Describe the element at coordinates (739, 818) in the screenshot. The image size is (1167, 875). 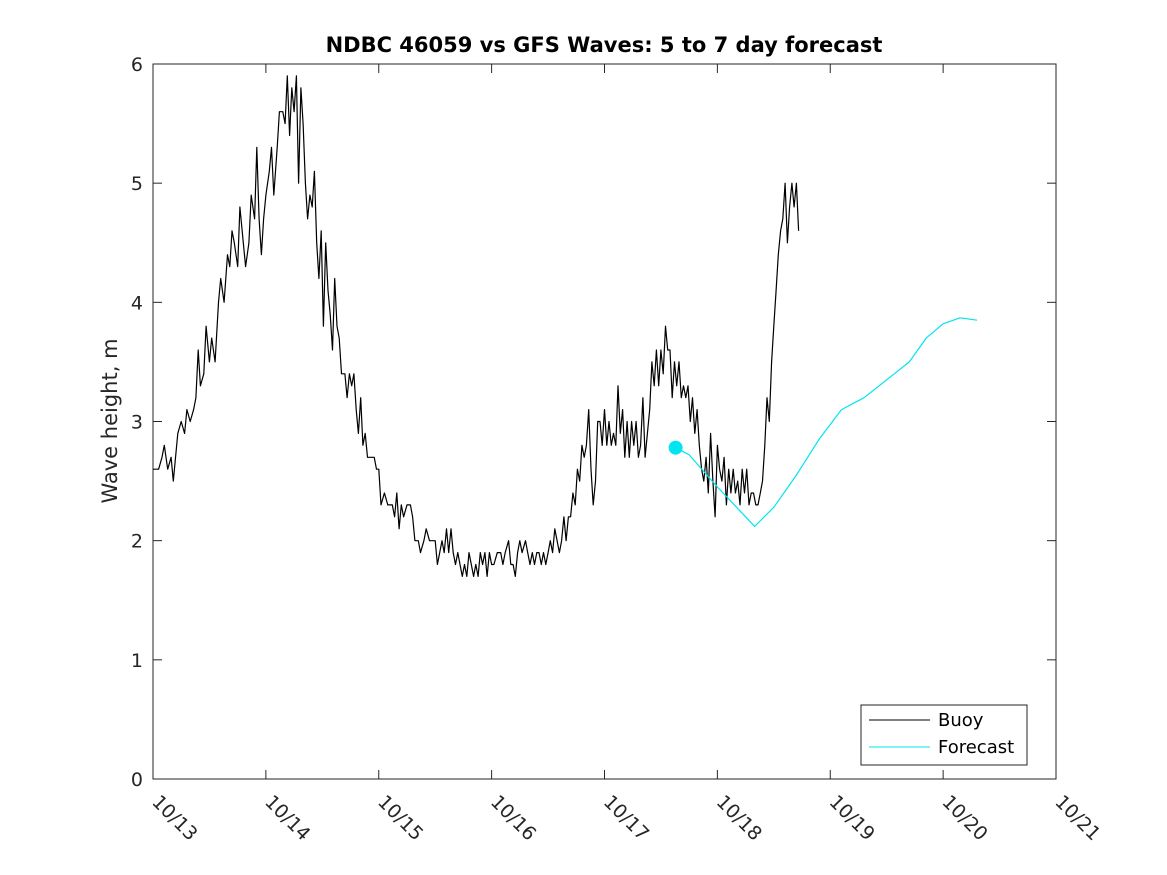
I see `x-tick-label: 10/18` at that location.